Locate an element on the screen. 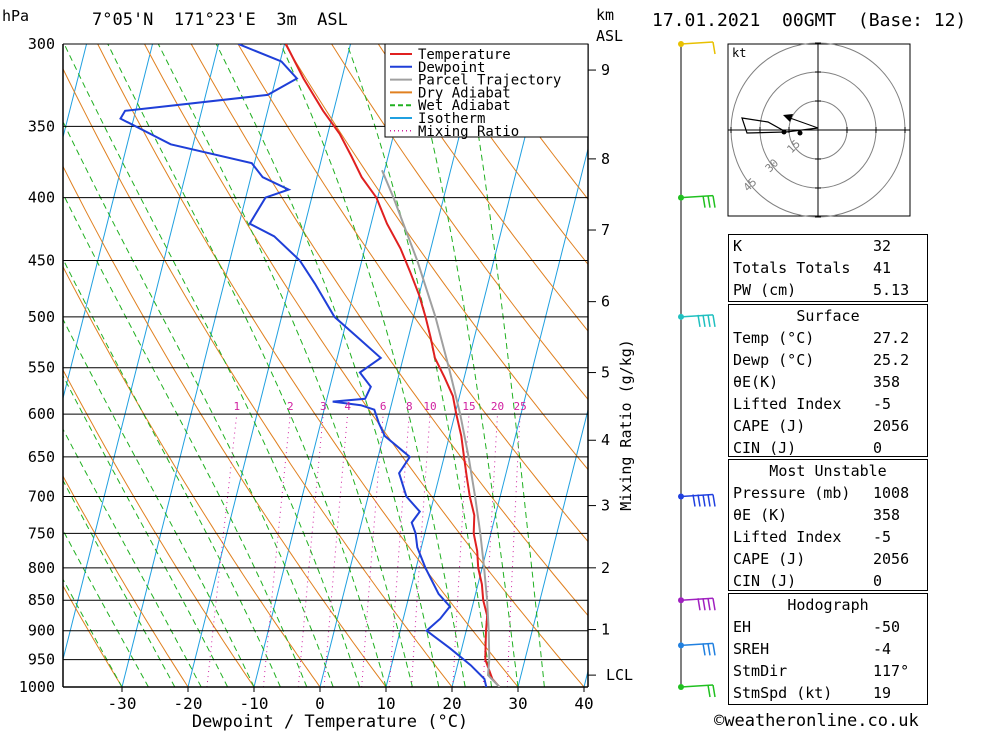 The image size is (1000, 733). pressure-tick-label: 500 is located at coordinates (41, 317).